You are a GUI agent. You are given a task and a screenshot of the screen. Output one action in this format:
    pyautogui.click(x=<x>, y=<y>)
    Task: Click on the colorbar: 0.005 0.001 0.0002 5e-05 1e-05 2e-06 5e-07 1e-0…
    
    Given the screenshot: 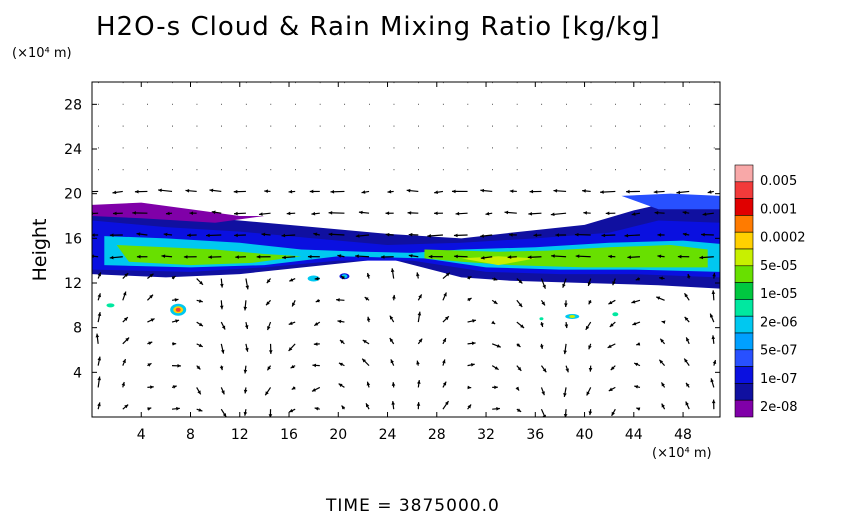 What is the action you would take?
    pyautogui.click(x=770, y=291)
    